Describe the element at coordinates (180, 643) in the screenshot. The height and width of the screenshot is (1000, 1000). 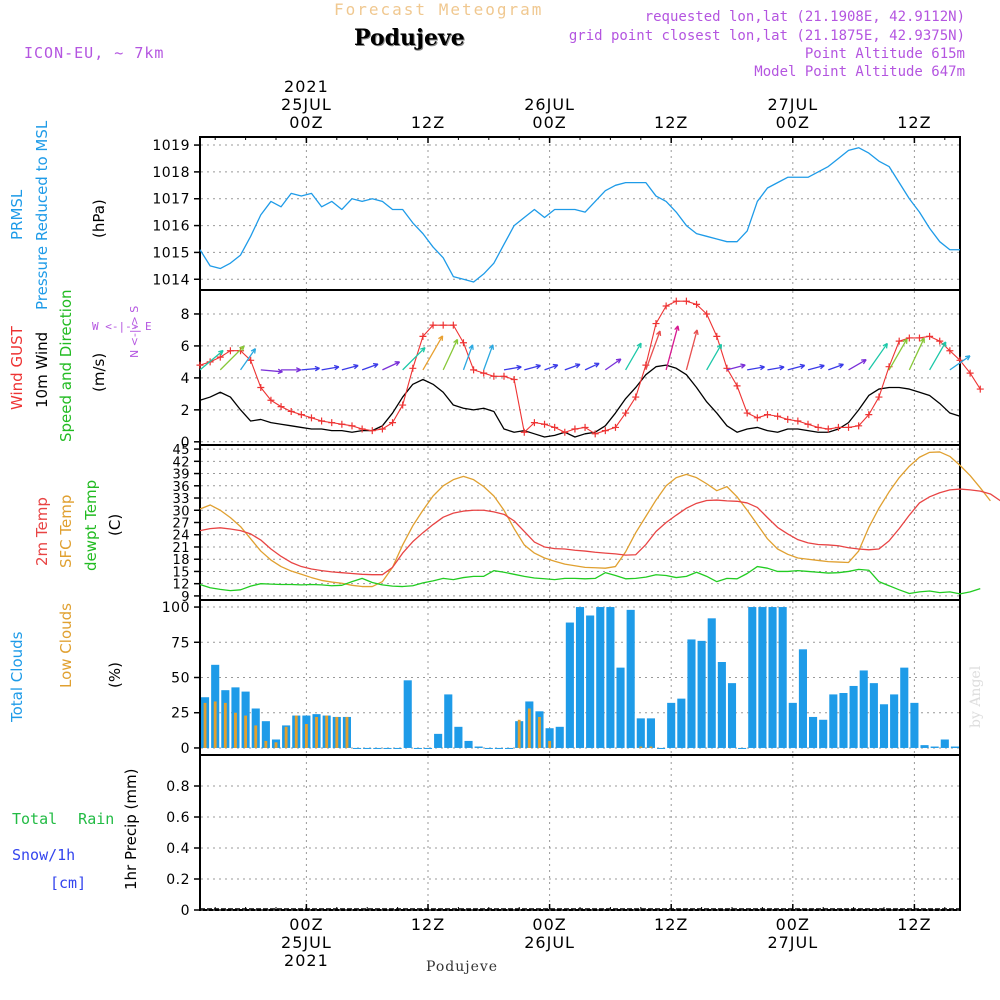
I see `y-tick-label: 75` at that location.